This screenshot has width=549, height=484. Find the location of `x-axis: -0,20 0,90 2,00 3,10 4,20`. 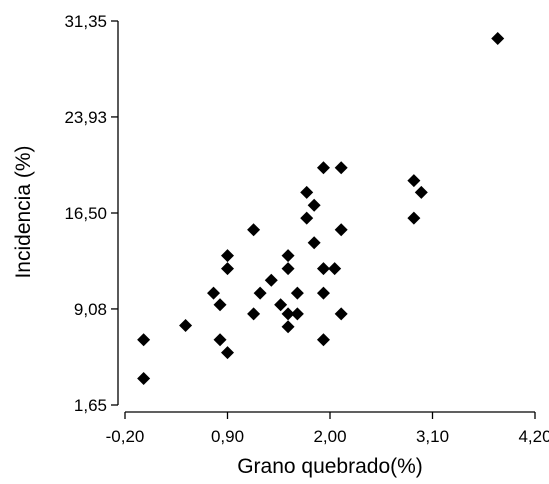

x-axis: -0,20 0,90 2,00 3,10 4,20 is located at coordinates (327, 428).